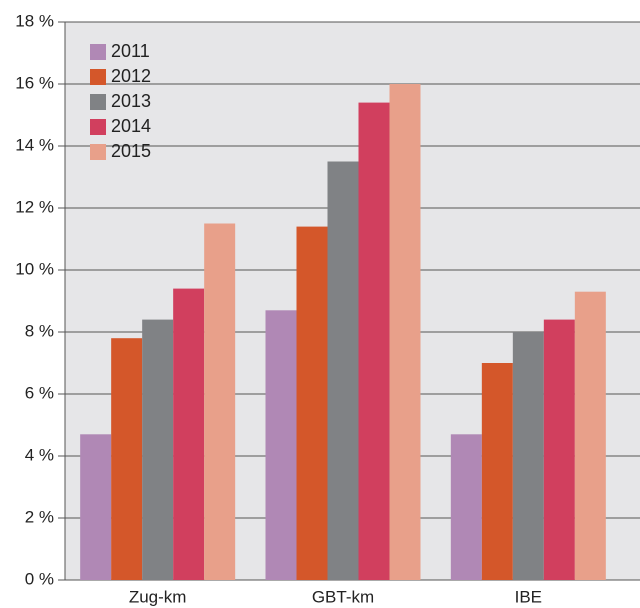 The image size is (640, 608). I want to click on y-tick-label: 4 %, so click(39, 454).